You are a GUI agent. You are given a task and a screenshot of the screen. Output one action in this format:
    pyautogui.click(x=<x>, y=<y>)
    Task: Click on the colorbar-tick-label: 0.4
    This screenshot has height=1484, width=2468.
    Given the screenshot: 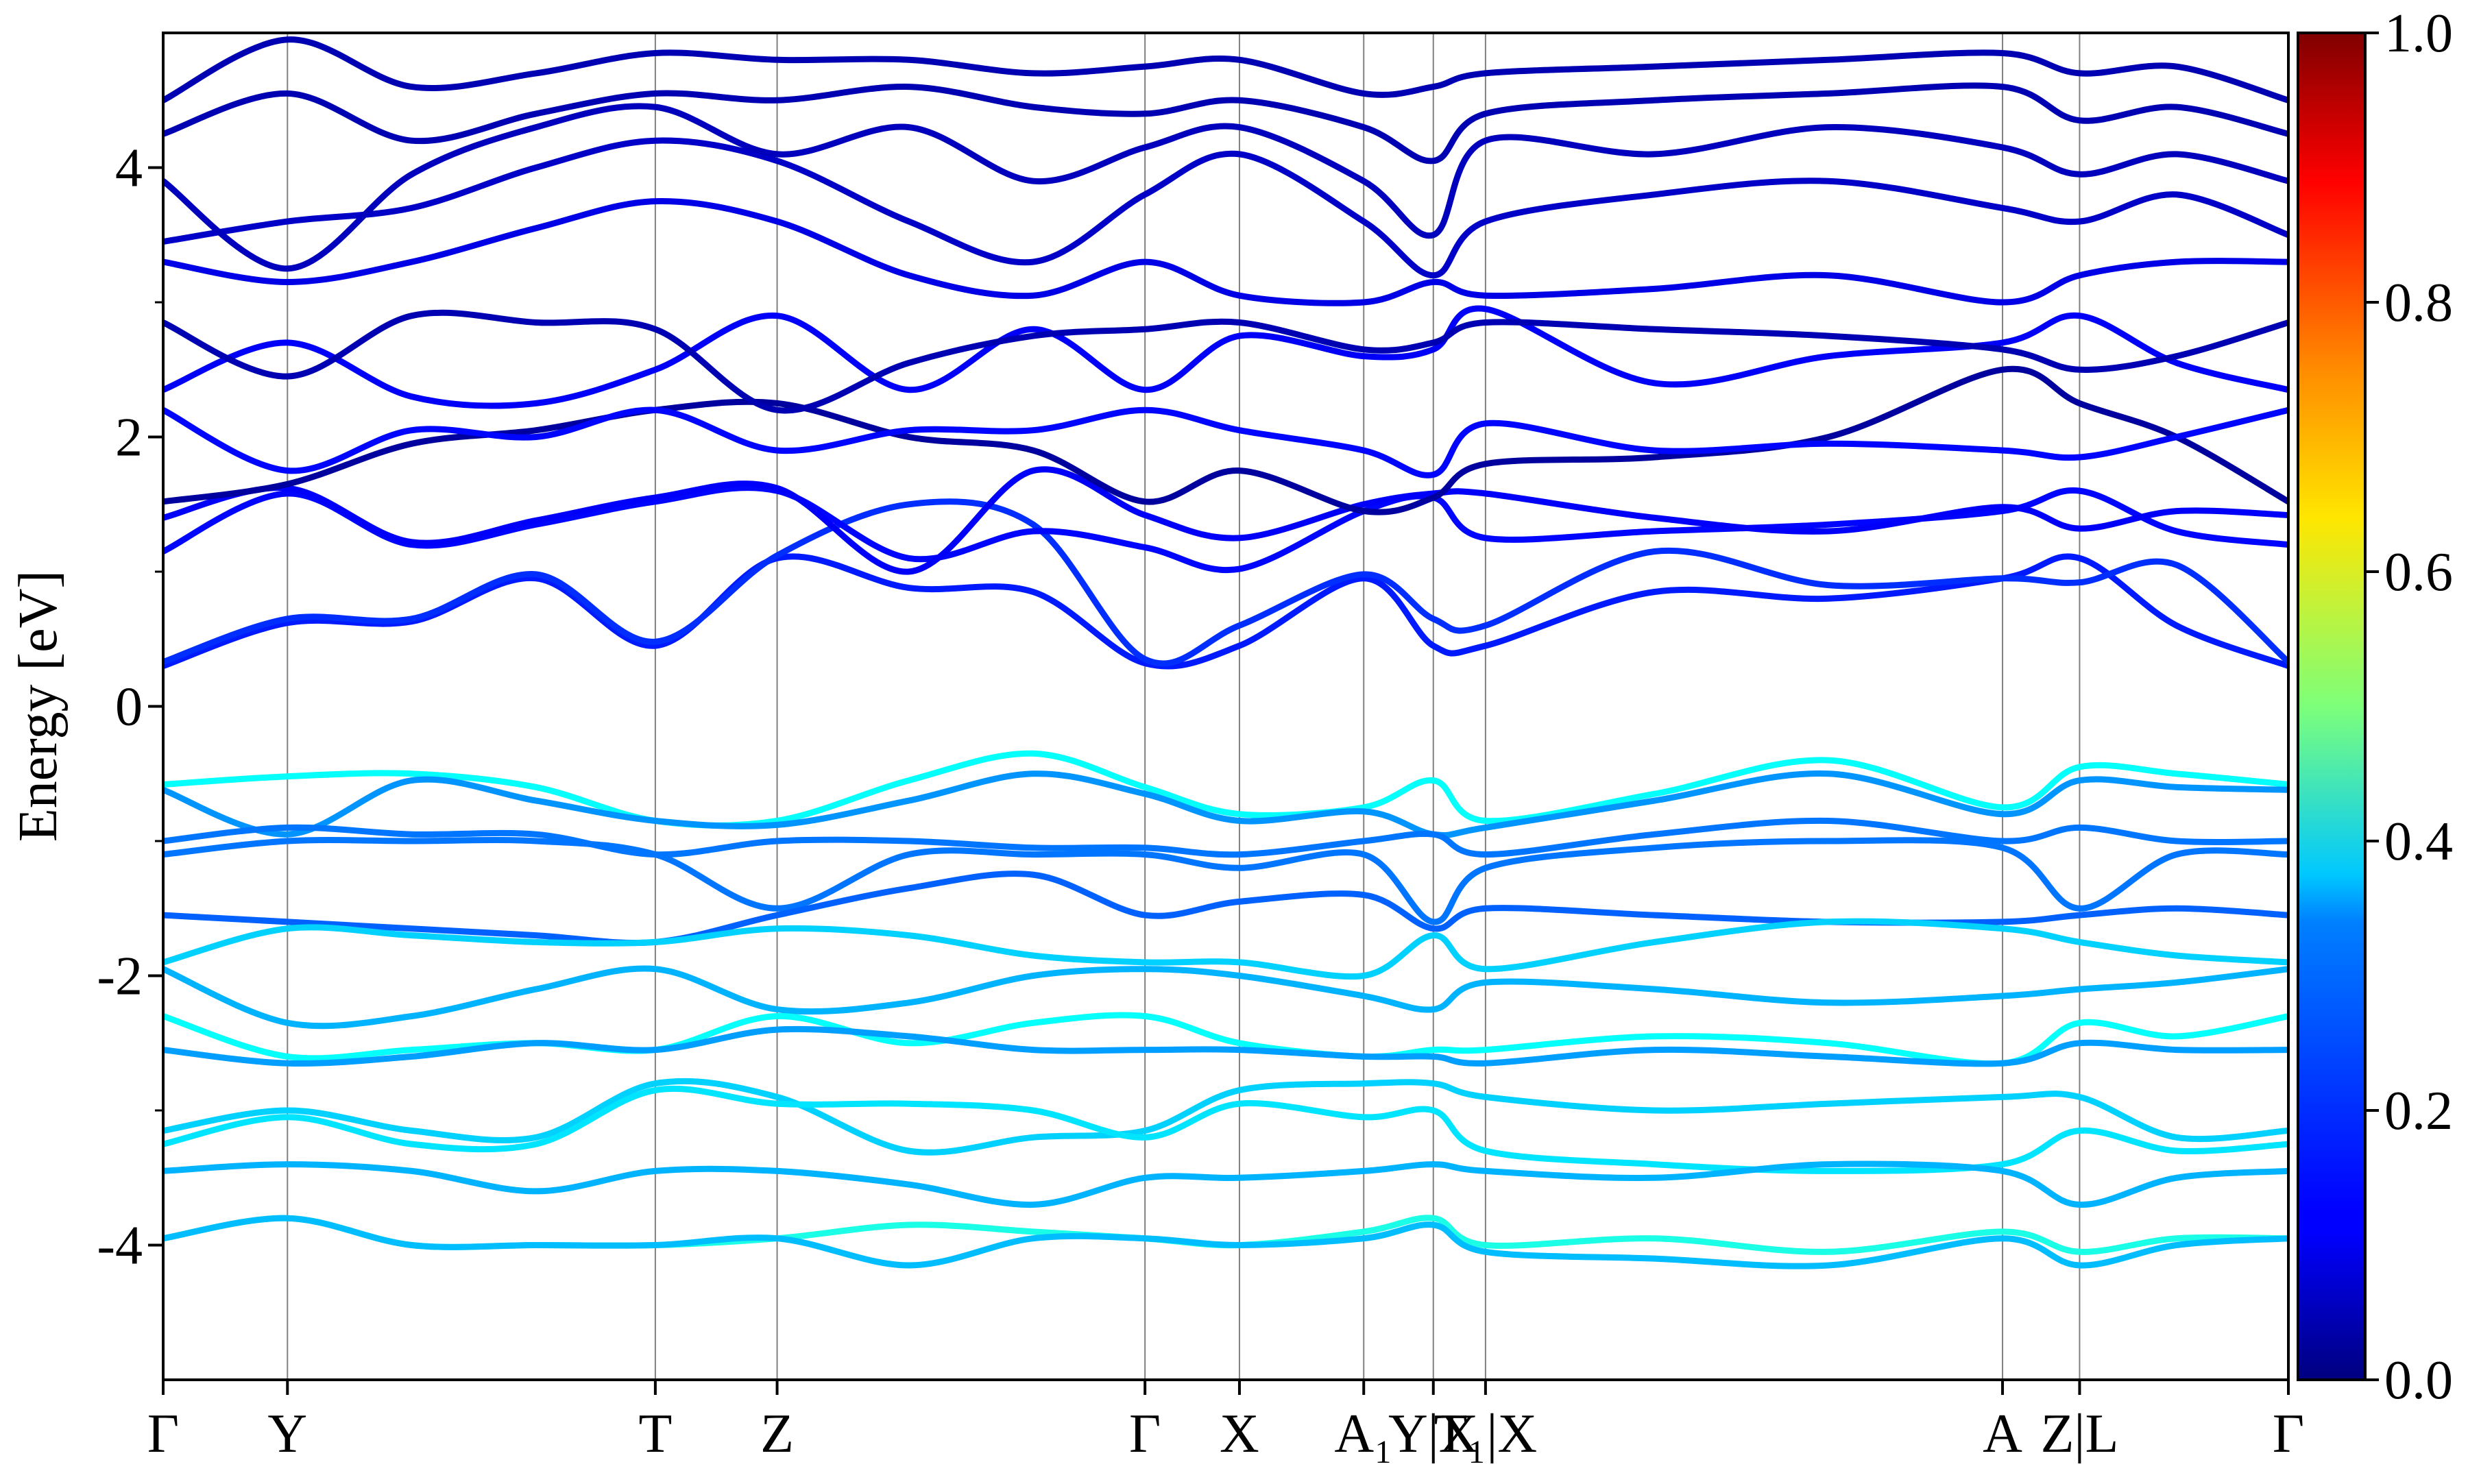 What is the action you would take?
    pyautogui.click(x=2418, y=842)
    